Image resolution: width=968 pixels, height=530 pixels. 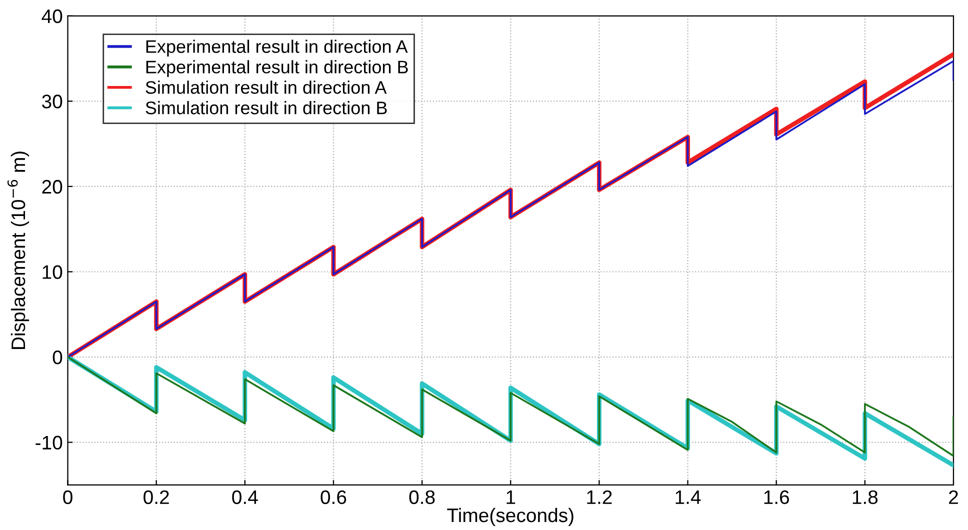 I want to click on x-tick-label: 1.2, so click(x=599, y=497).